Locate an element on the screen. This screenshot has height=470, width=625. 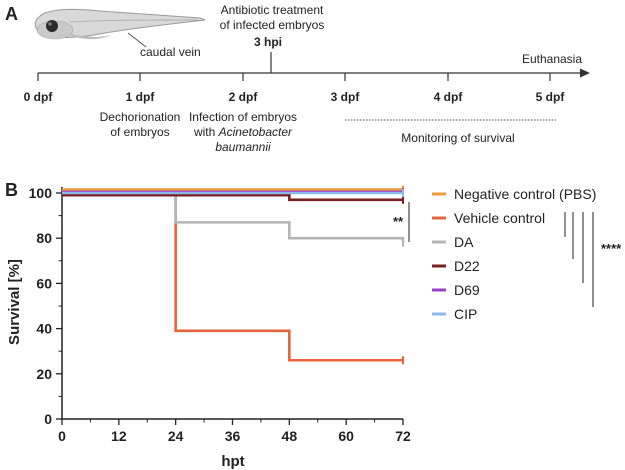
dechorionation-label-line1: Dechorionation is located at coordinates (140, 117).